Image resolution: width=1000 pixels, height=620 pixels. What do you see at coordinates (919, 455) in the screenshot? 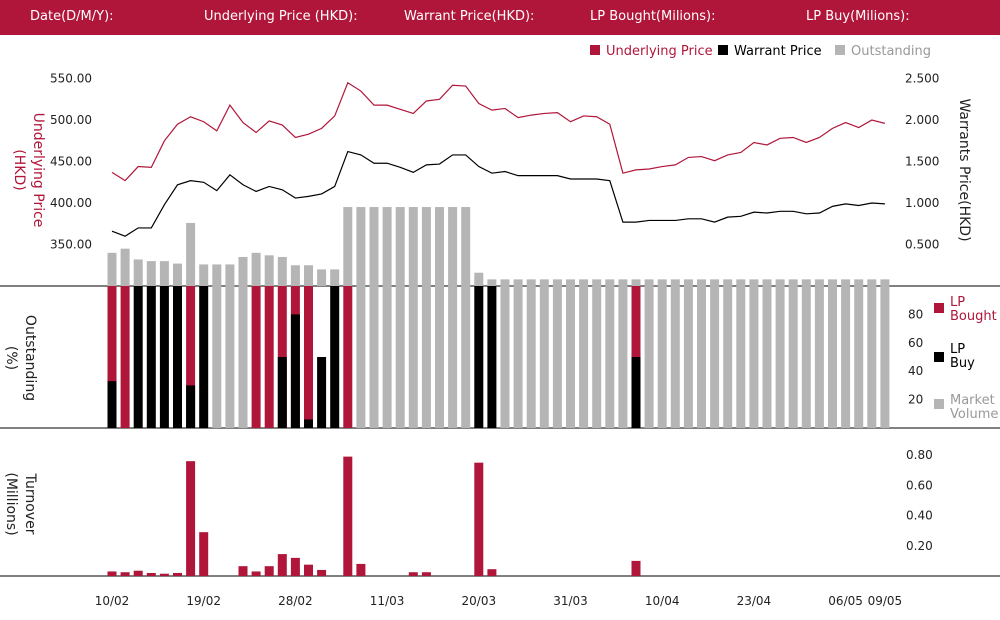
I see `turnover-axis-tick: 0.80` at bounding box center [919, 455].